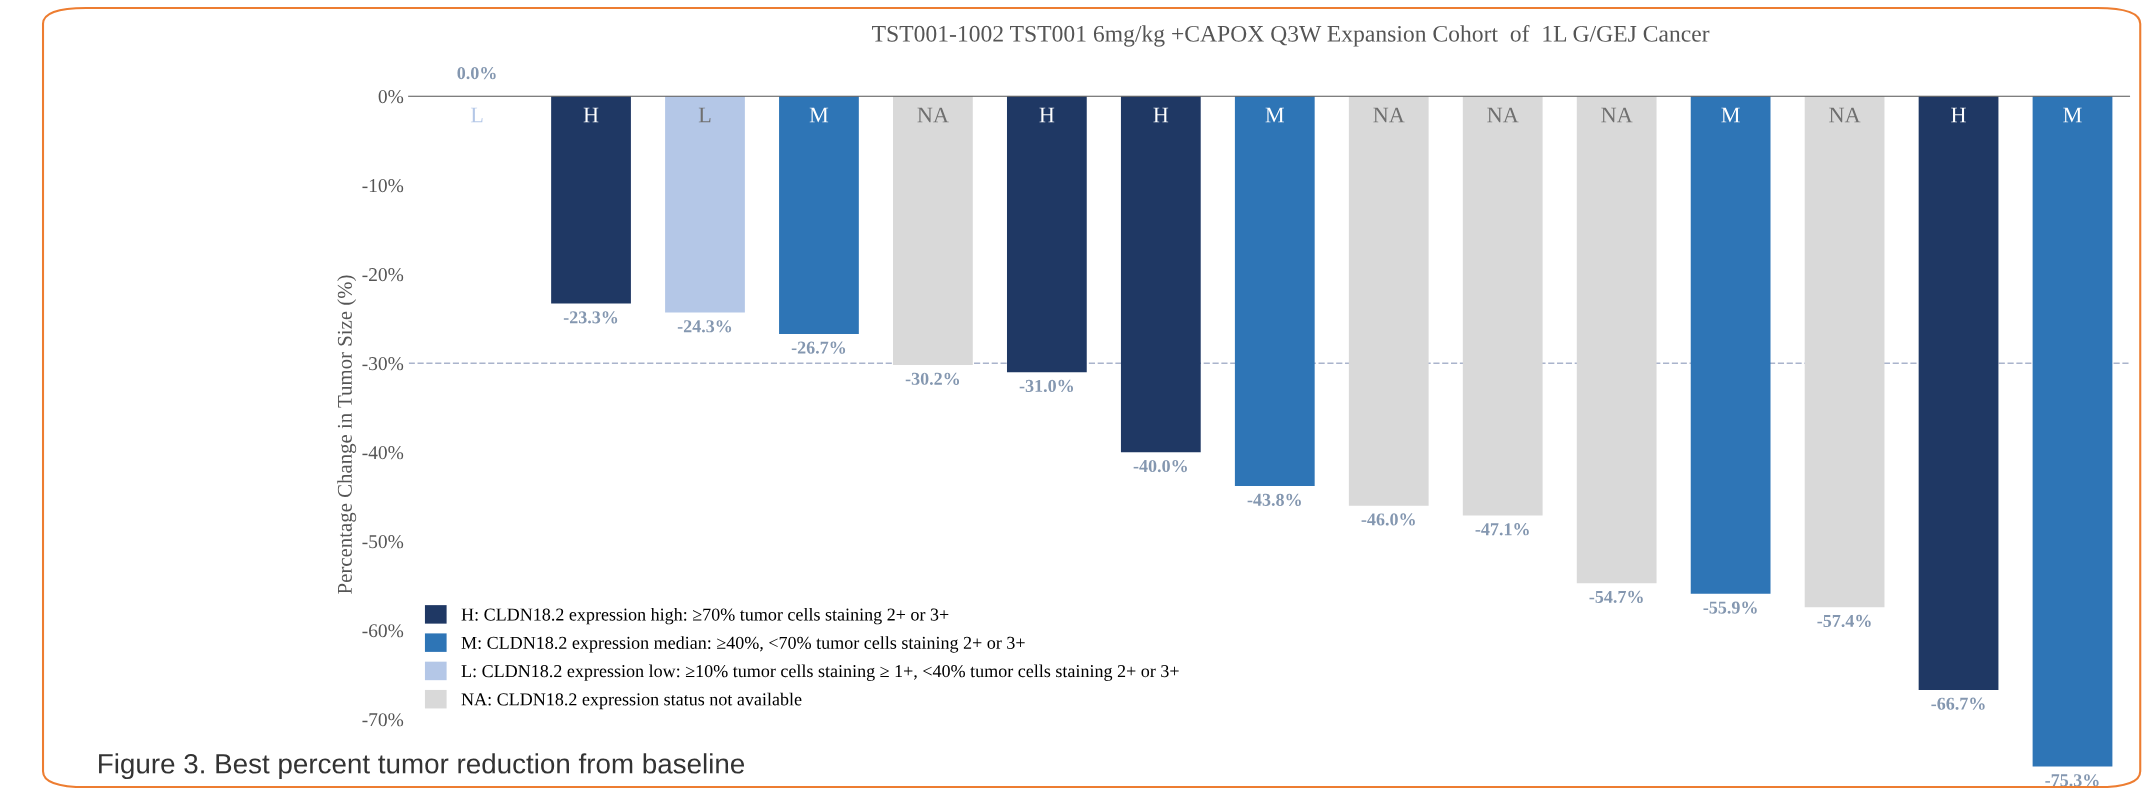  Describe the element at coordinates (476, 73) in the screenshot. I see `data-label: 0.0%` at that location.